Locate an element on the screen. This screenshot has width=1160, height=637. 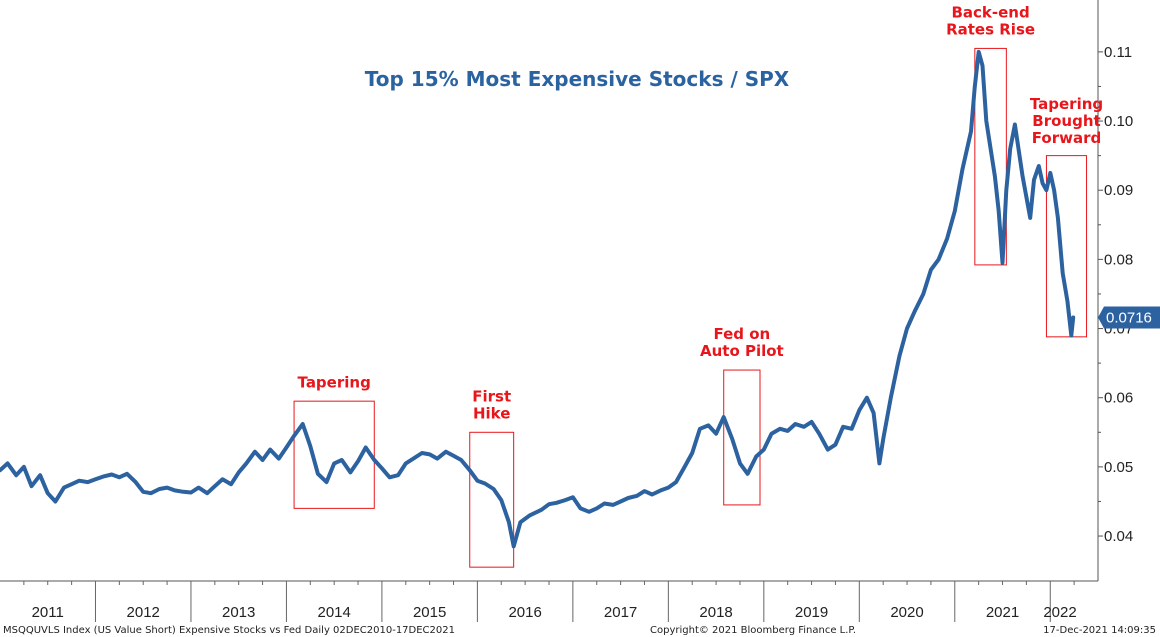
footer-copyright: Copyright© 2021 Bloomberg Finance L.P. is located at coordinates (753, 630).